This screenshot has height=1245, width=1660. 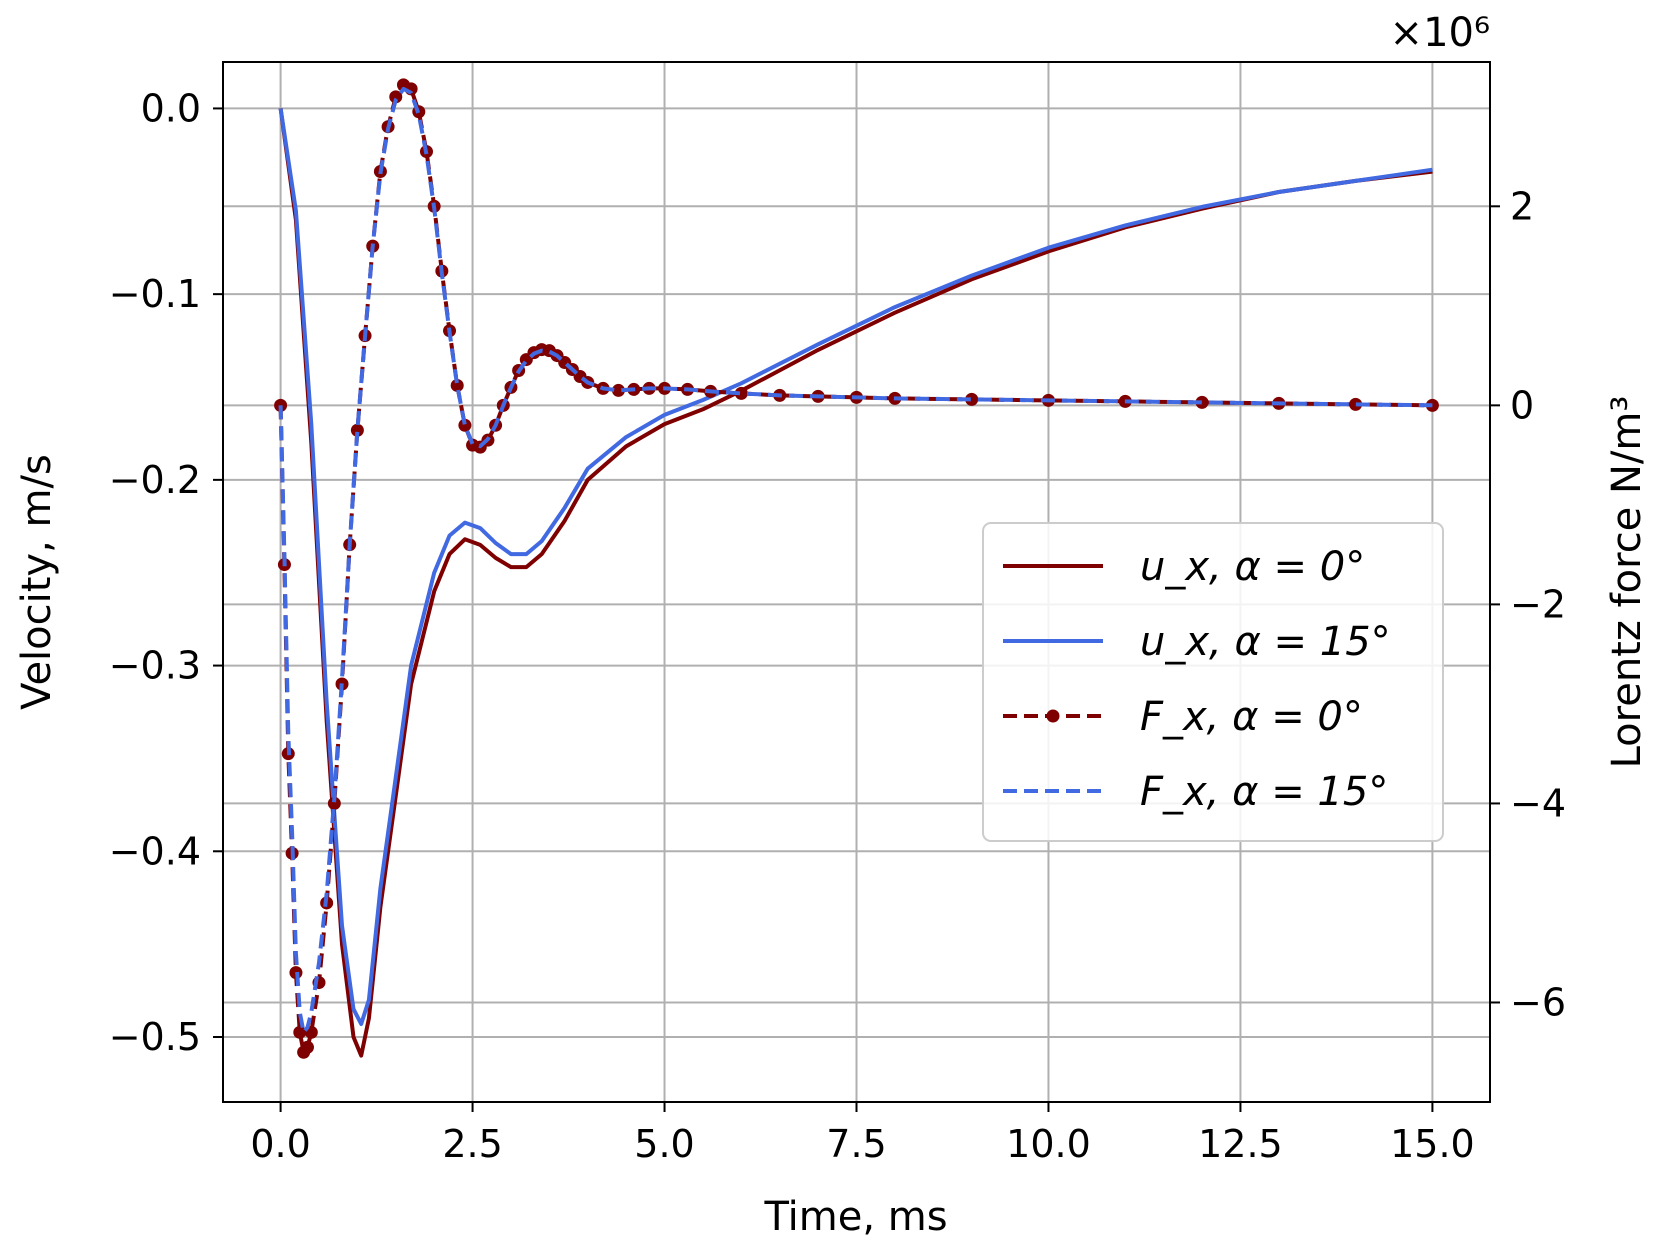 I want to click on legend-box, so click(x=1213, y=682).